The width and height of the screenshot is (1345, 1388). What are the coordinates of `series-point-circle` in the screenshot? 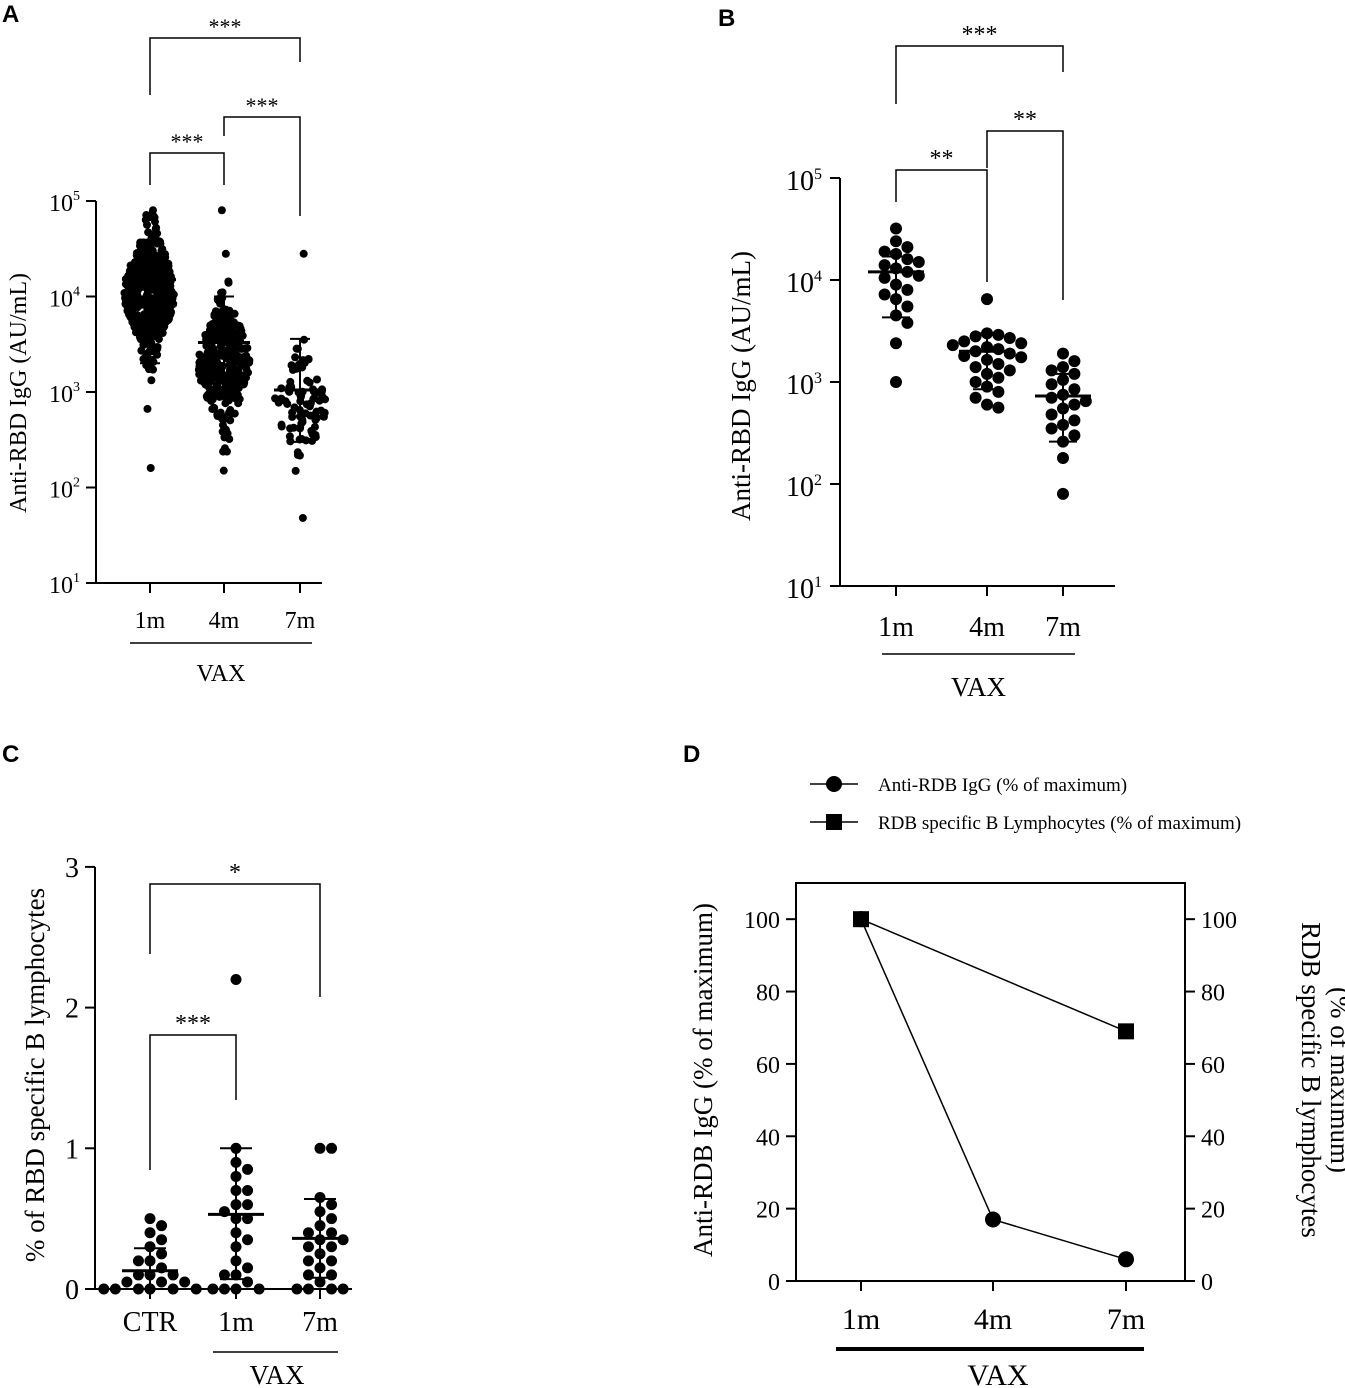 It's located at (1126, 1259).